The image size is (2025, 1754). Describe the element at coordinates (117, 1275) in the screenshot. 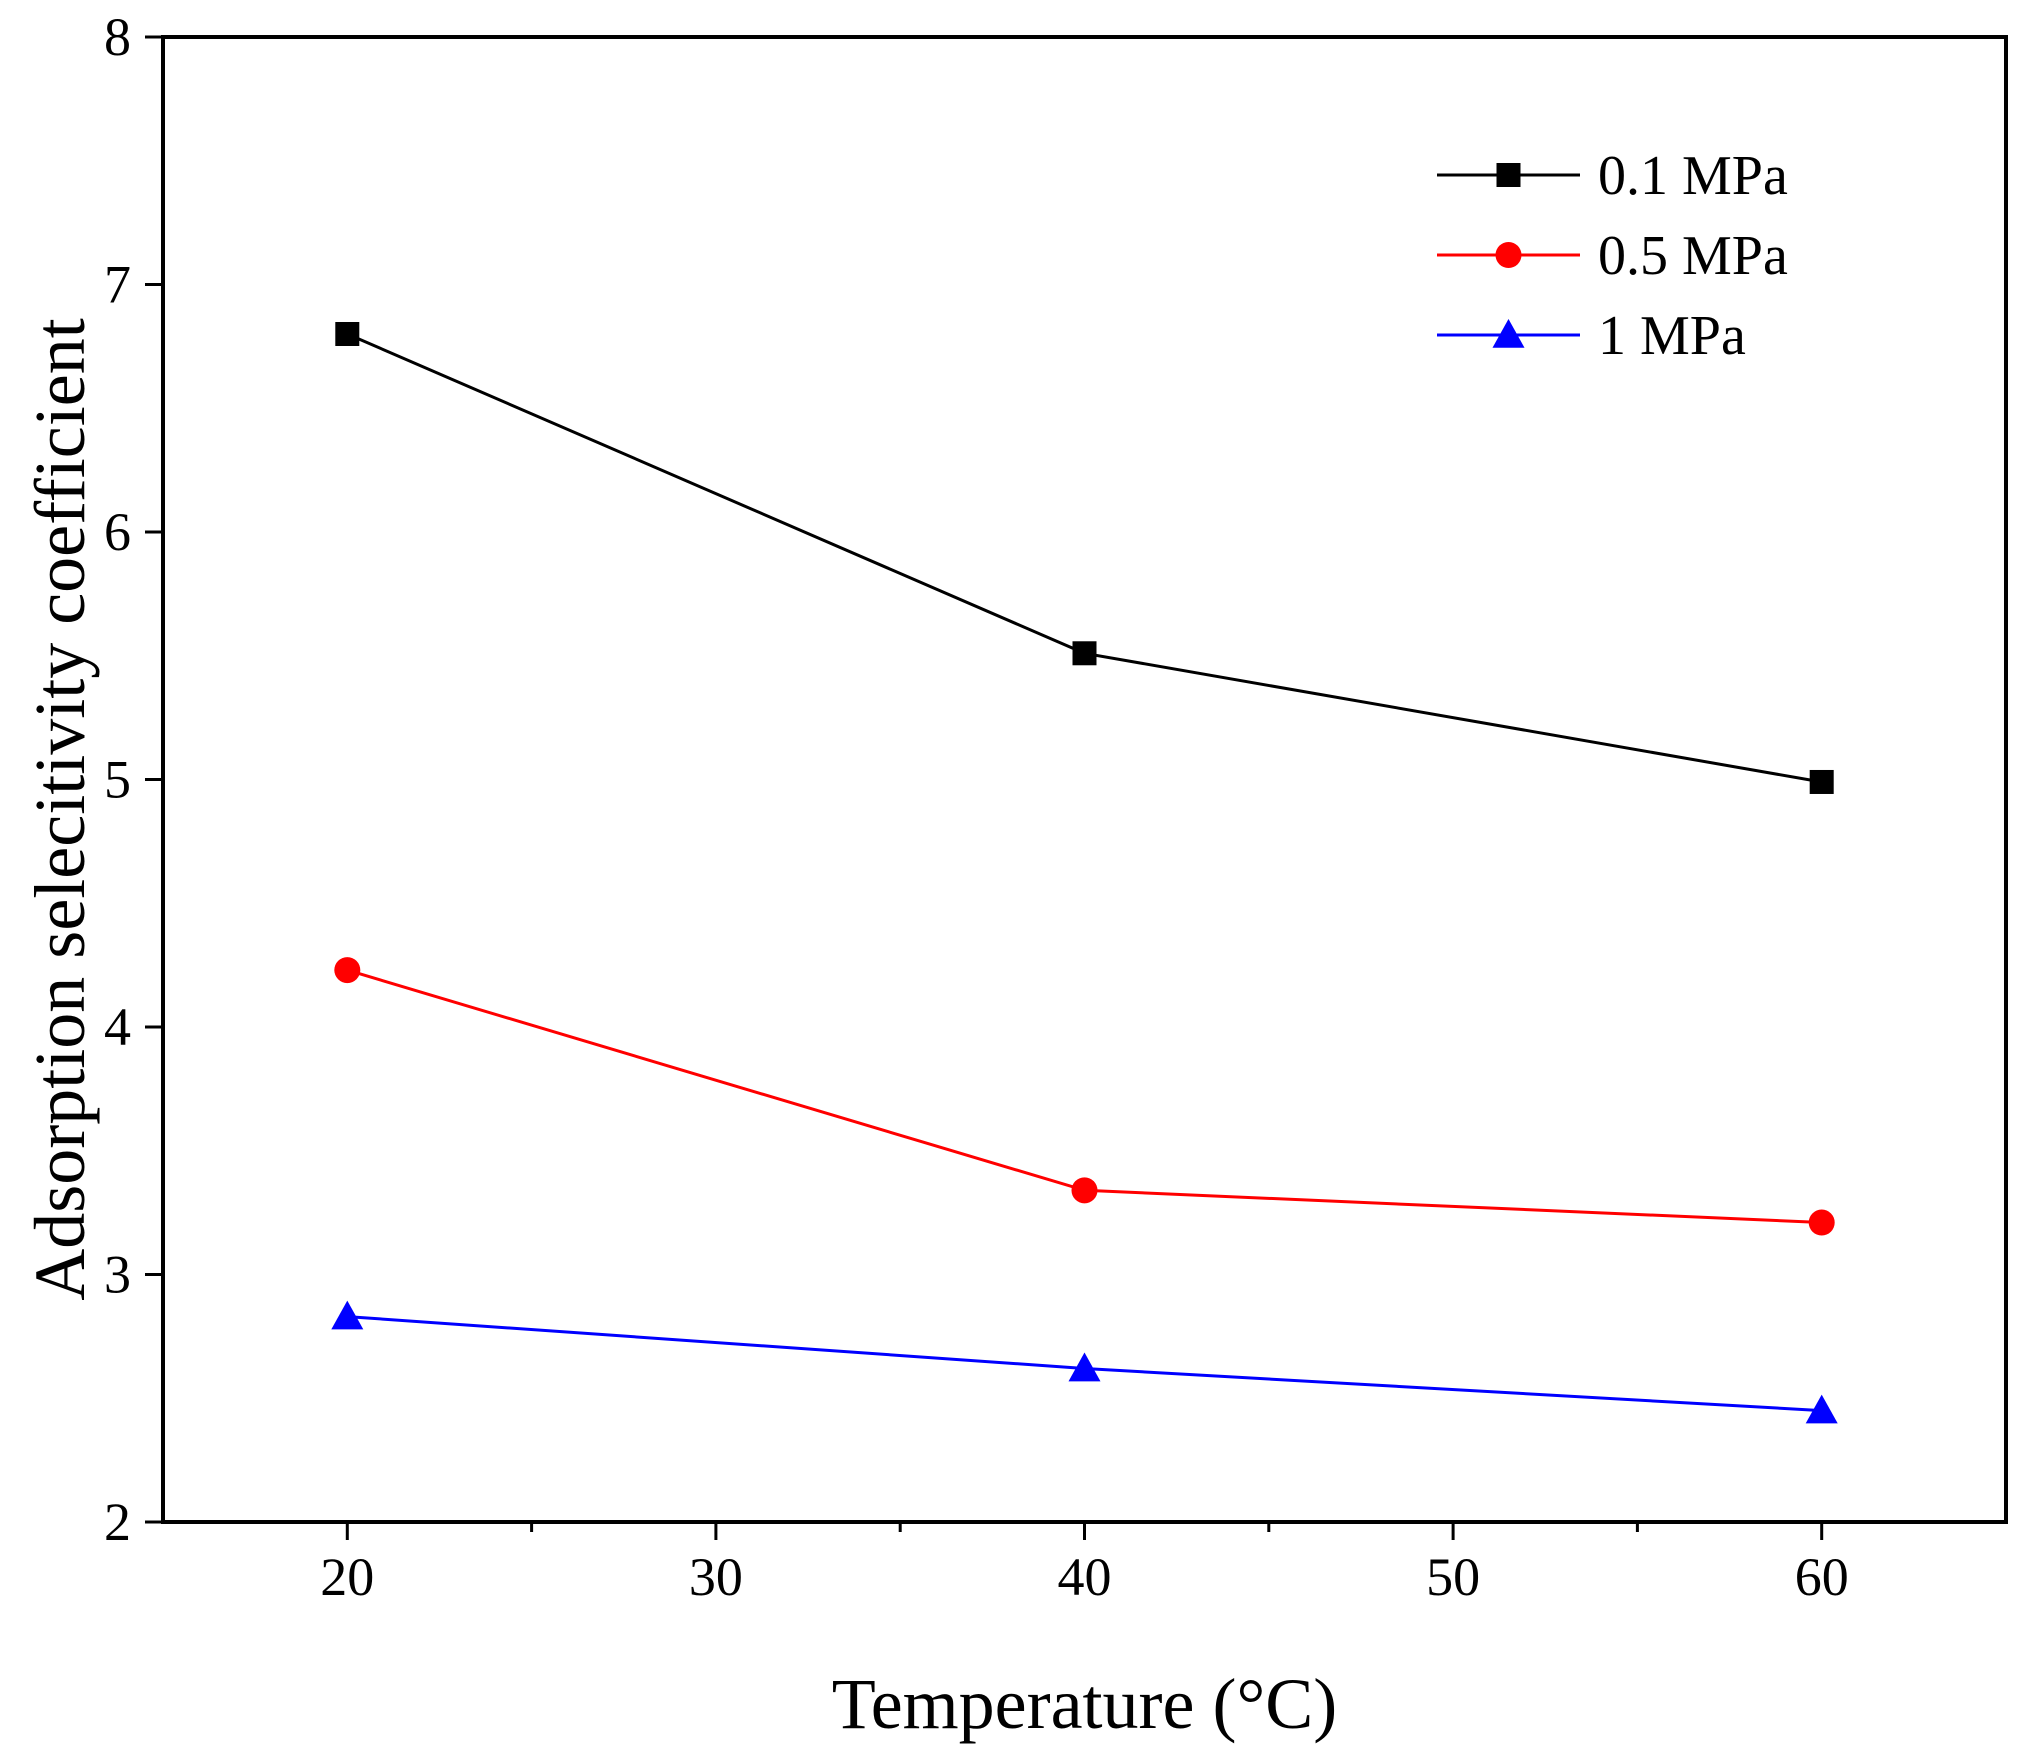

I see `y-tick-label: 3` at that location.